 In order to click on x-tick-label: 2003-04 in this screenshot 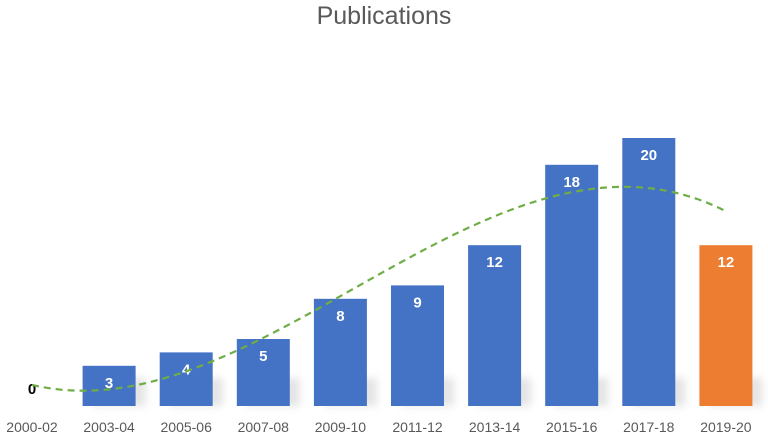, I will do `click(109, 427)`.